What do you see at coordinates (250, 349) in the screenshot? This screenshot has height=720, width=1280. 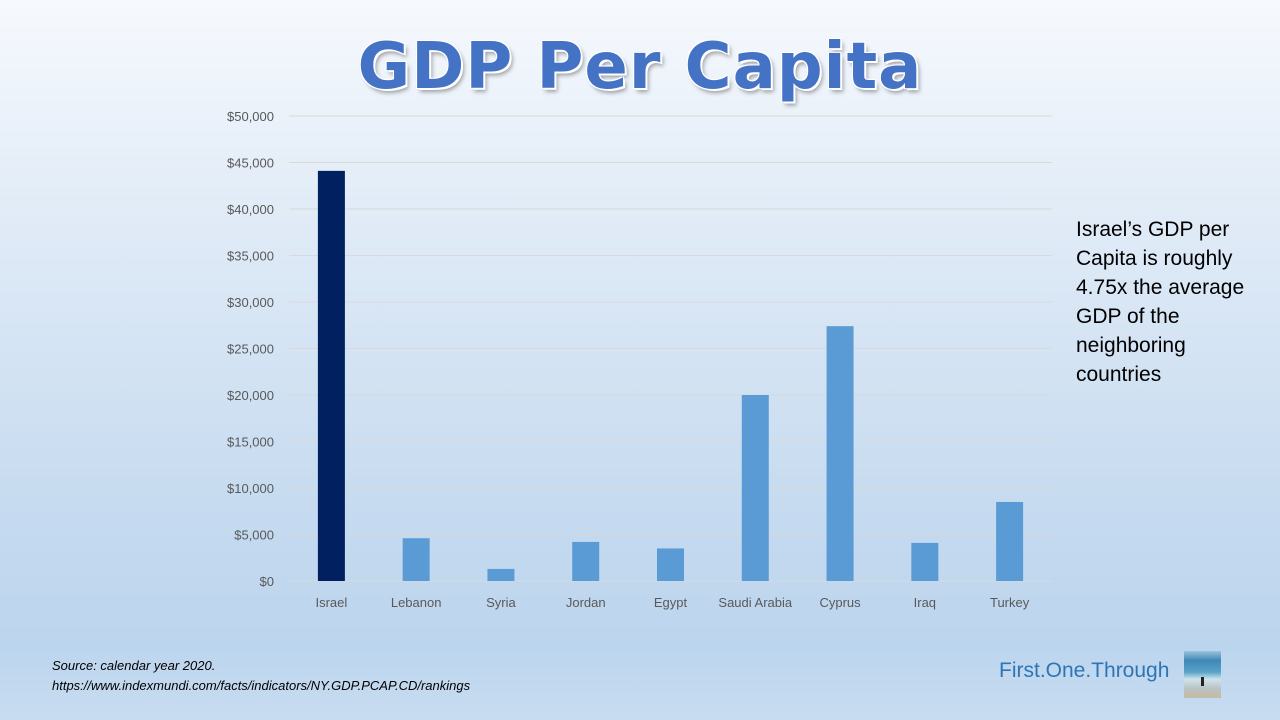 I see `y-tick-label: $25,000` at bounding box center [250, 349].